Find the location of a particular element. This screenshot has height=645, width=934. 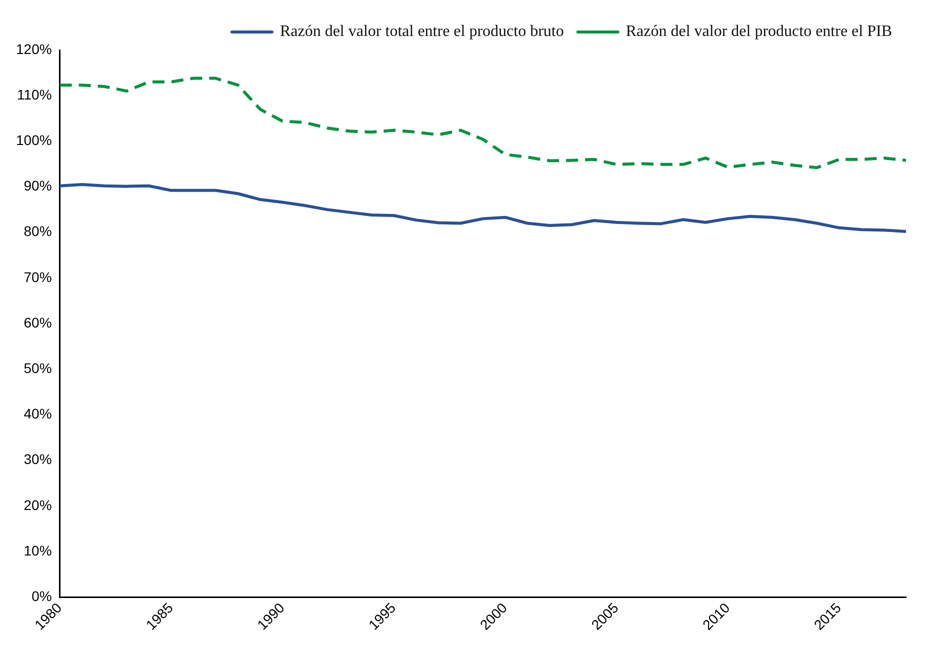

line-series is located at coordinates (483, 123).